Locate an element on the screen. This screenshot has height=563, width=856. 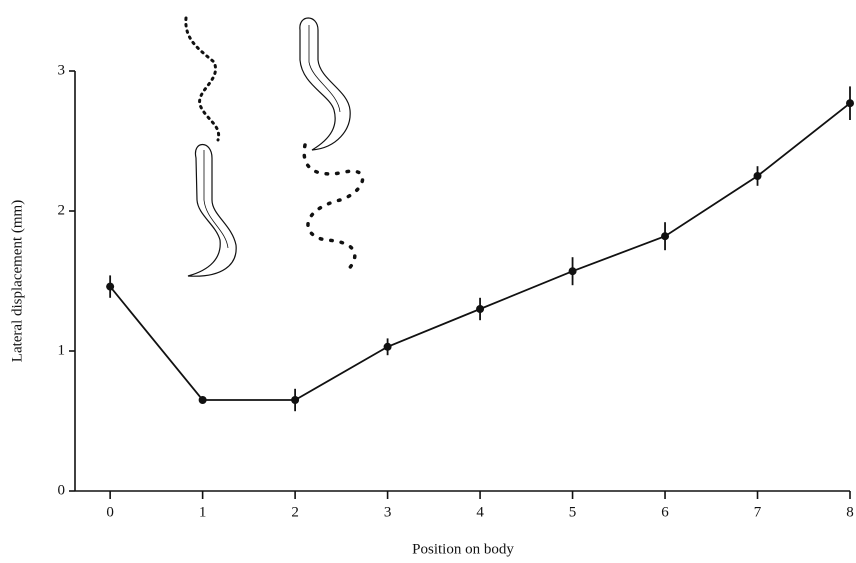
x-tick-label: 3 is located at coordinates (388, 512).